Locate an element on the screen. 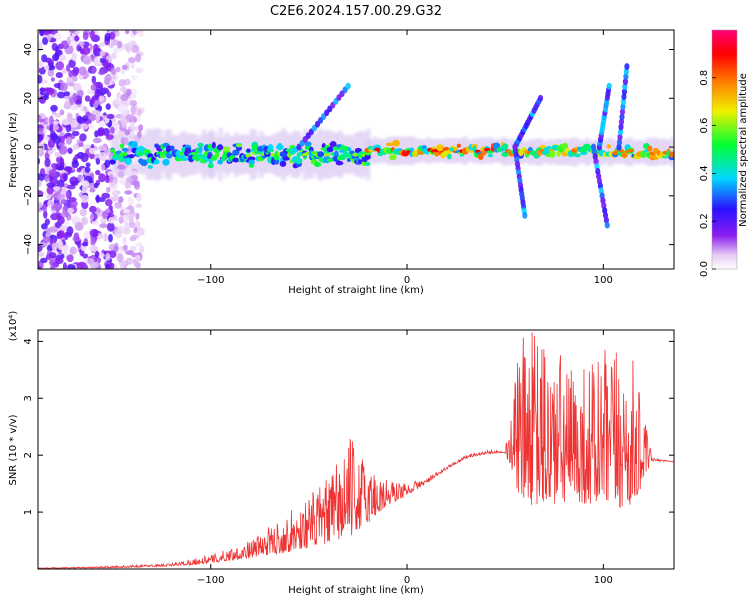 The height and width of the screenshot is (600, 750). snr-x-label: Height of straight line (km) is located at coordinates (356, 590).